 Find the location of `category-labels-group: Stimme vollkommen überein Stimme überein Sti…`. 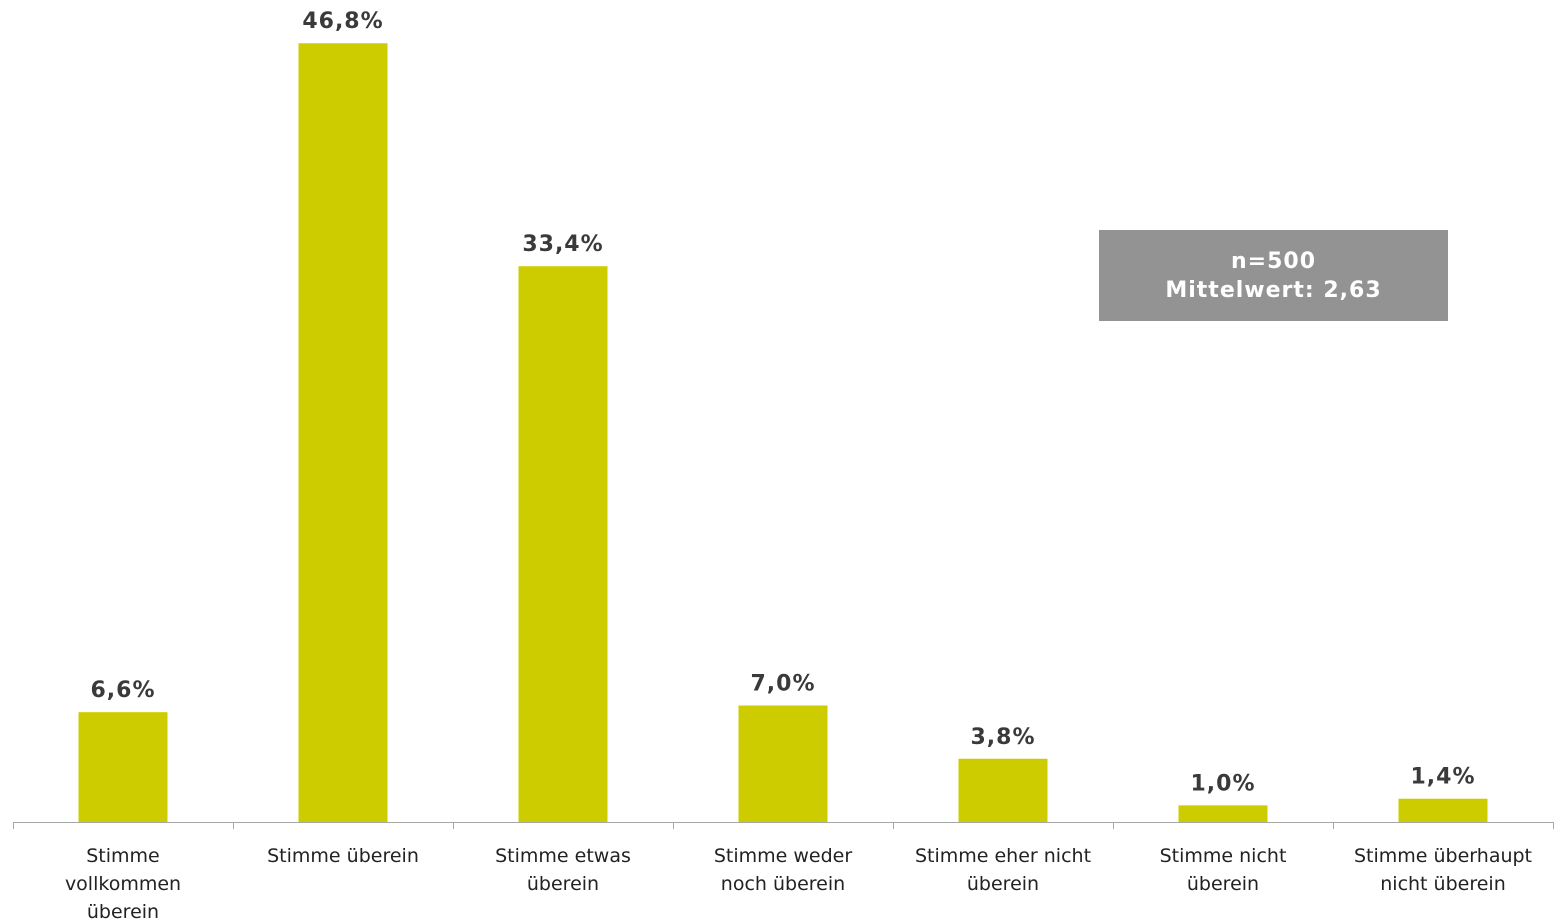

category-labels-group: Stimme vollkommen überein Stimme überein Sti… is located at coordinates (798, 882).